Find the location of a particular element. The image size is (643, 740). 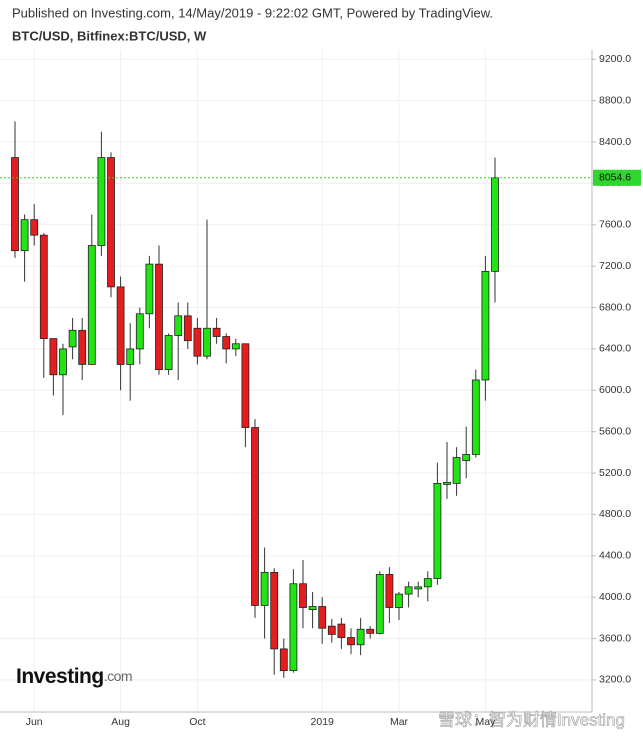

x-tick-label: Jun is located at coordinates (34, 722).